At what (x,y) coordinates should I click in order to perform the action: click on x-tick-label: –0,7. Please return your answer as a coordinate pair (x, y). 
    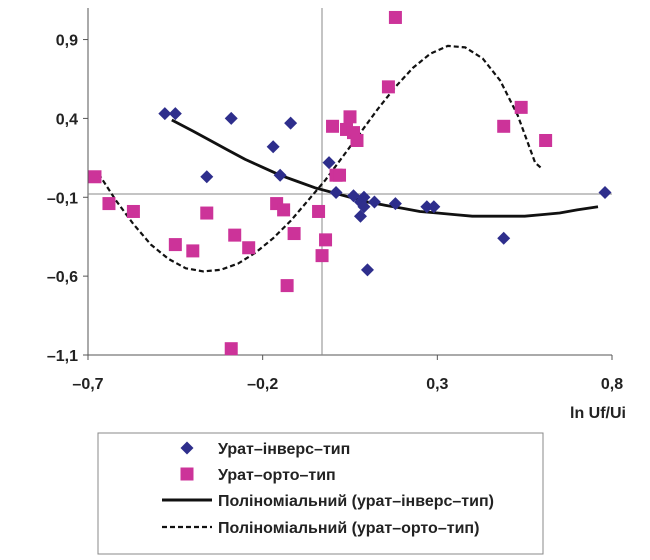
    Looking at the image, I should click on (87, 384).